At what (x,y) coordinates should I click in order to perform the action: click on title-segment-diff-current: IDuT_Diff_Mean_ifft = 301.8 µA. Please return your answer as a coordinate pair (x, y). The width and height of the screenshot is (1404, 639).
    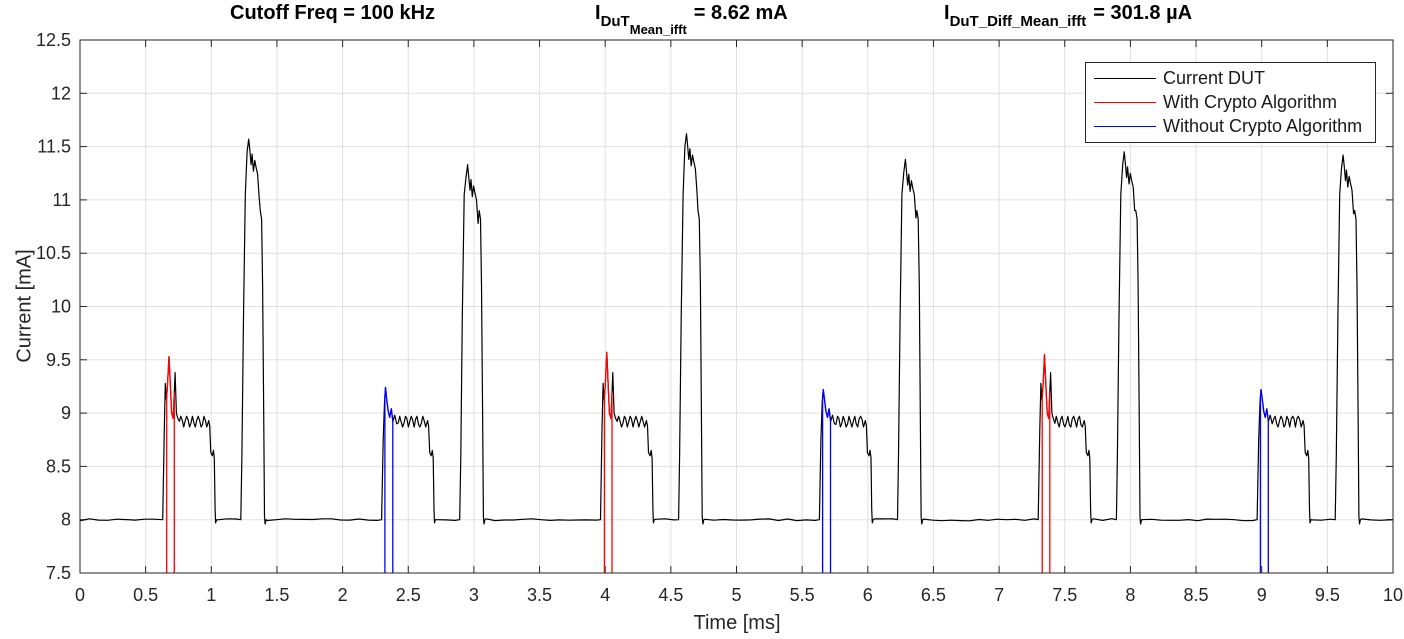
    Looking at the image, I should click on (1068, 16).